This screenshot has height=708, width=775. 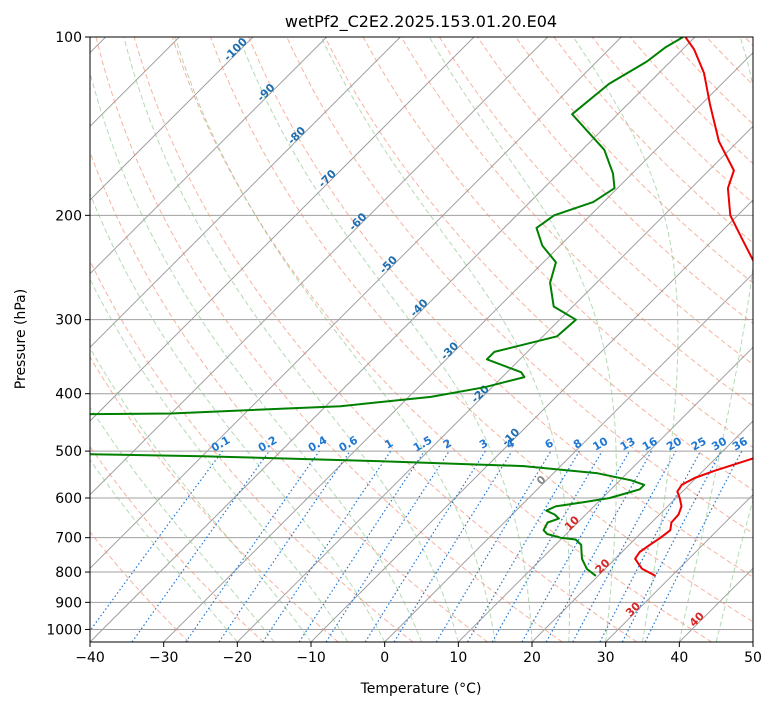 What do you see at coordinates (357, 221) in the screenshot?
I see `isotherm-label: -60` at bounding box center [357, 221].